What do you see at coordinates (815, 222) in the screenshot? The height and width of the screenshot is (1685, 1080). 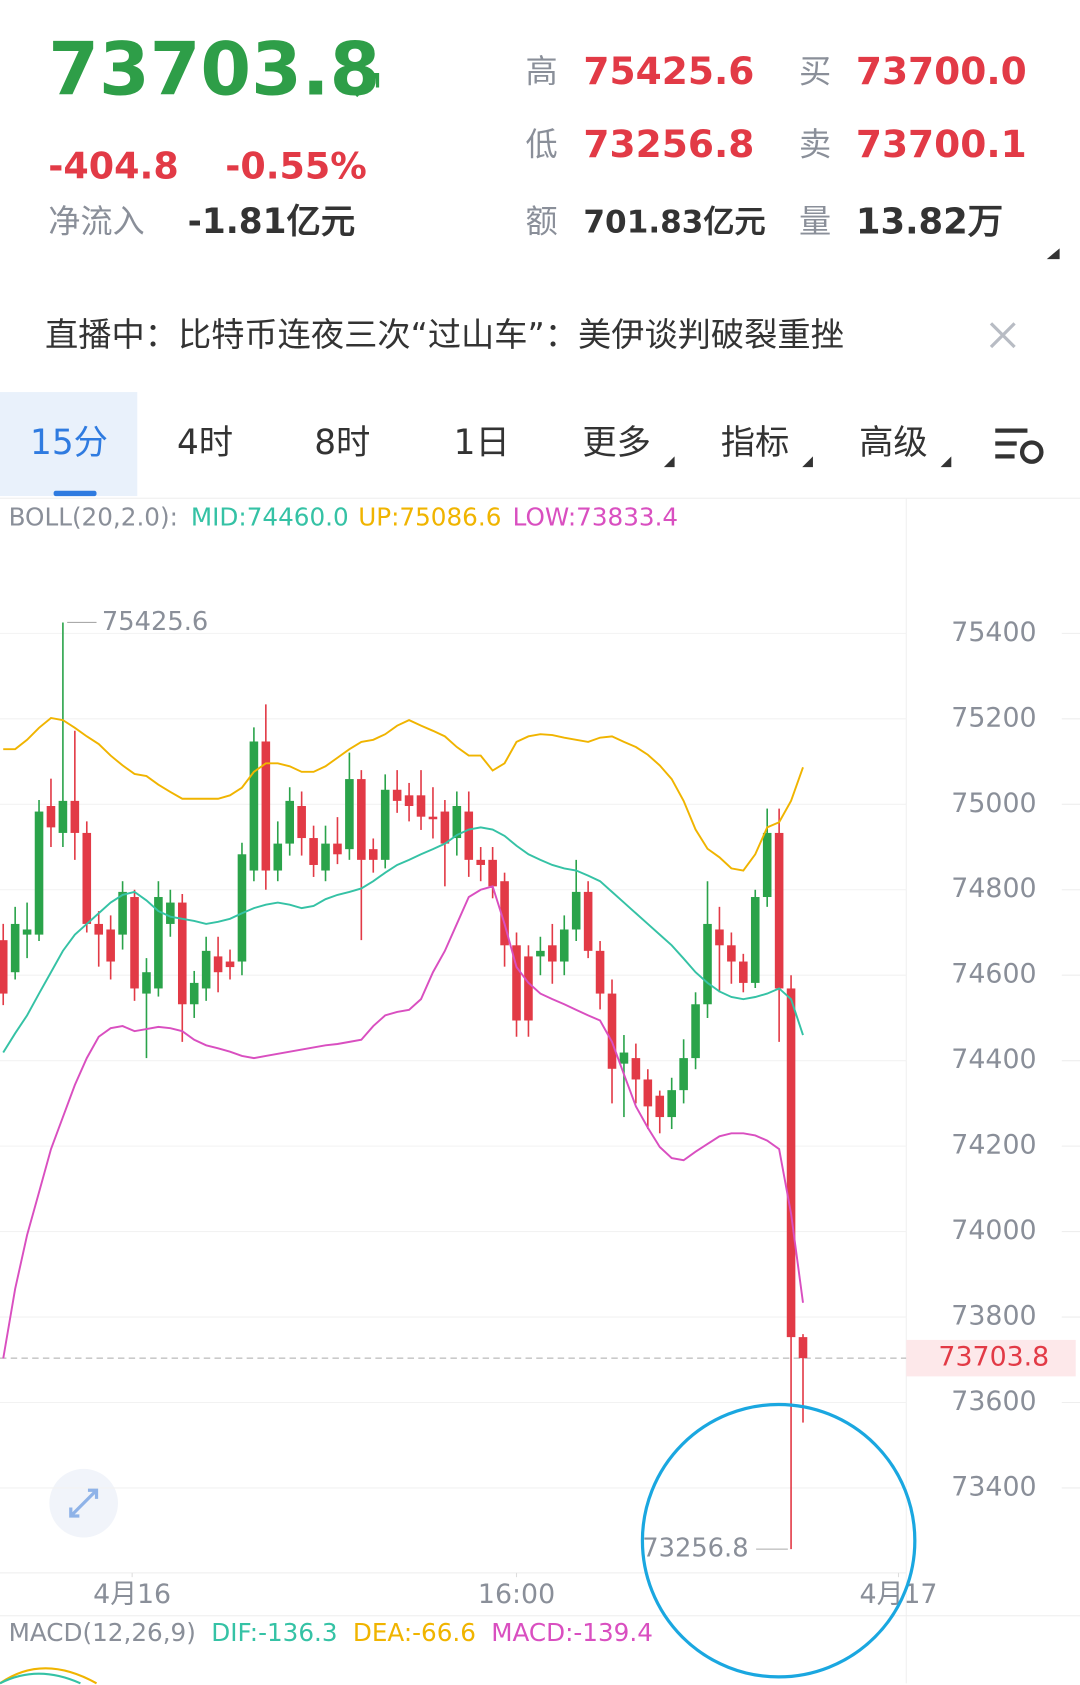 I see `label: 量` at bounding box center [815, 222].